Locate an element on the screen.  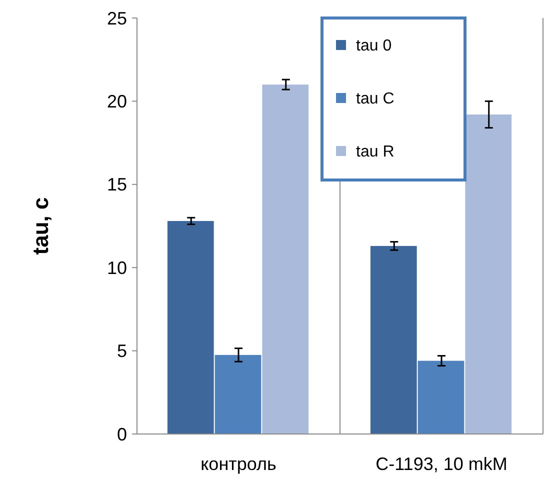
legend-label: tau R is located at coordinates (375, 152).